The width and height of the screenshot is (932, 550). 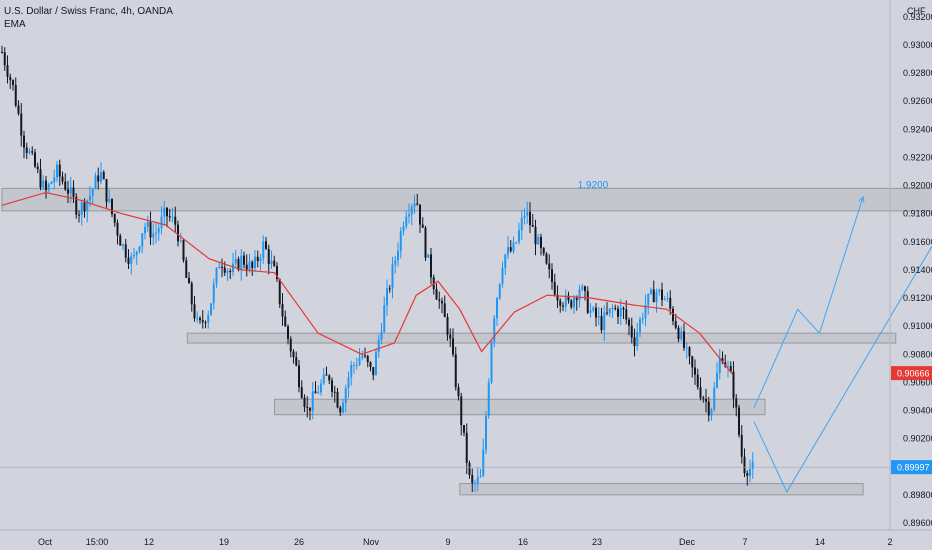 I want to click on x-tick-label: 12, so click(x=149, y=542).